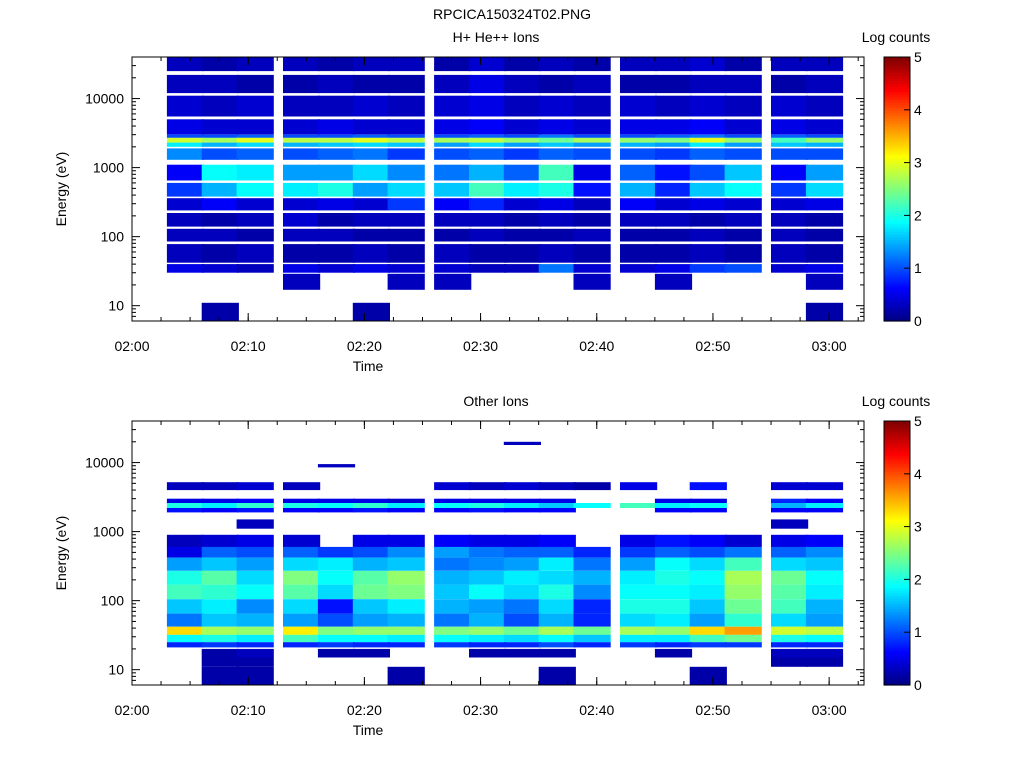 This screenshot has width=1024, height=768. I want to click on heat-cell-p1-b15-t8, so click(488, 638).